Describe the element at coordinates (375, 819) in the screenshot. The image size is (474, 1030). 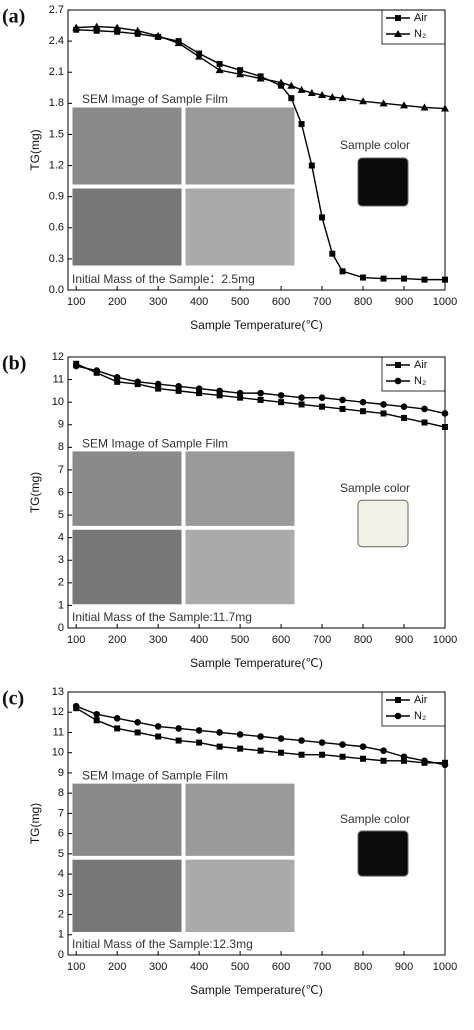
I see `color-label: Sample color` at that location.